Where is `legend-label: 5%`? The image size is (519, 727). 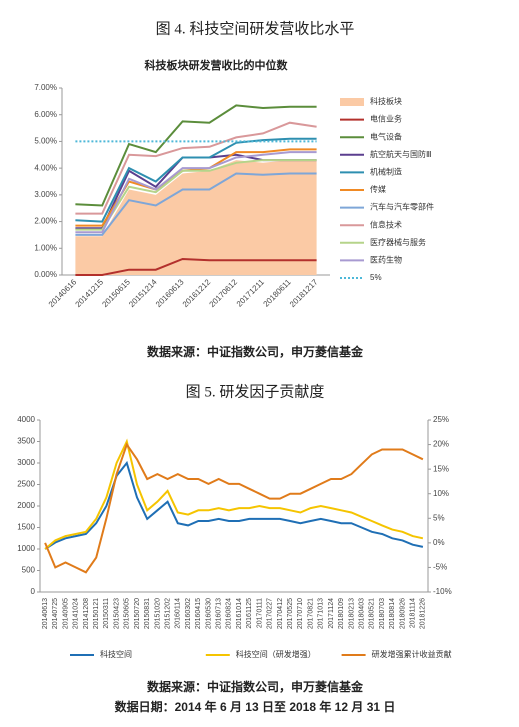 legend-label: 5% is located at coordinates (376, 277).